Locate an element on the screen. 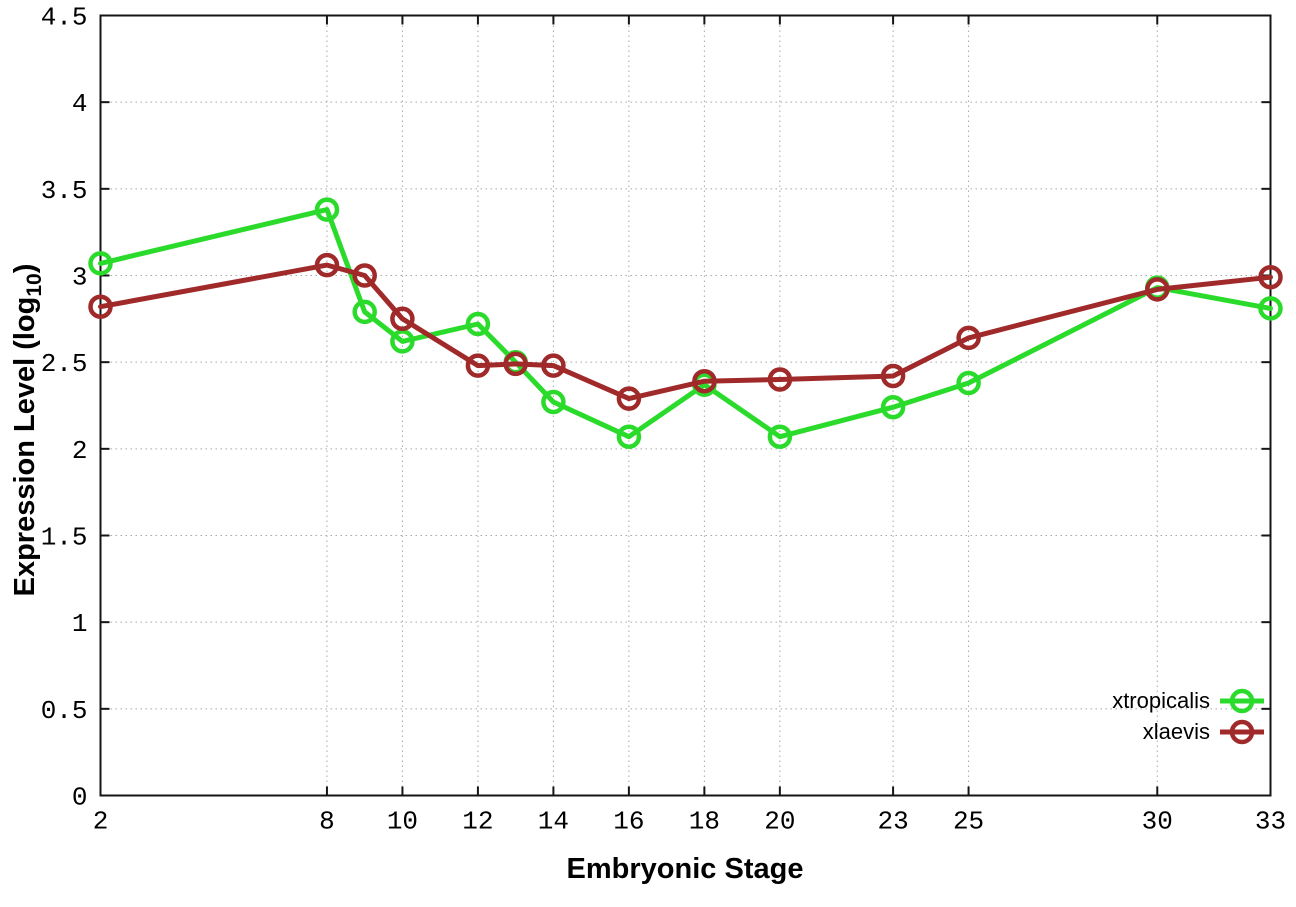 This screenshot has width=1296, height=907. y-tick-label: 0 is located at coordinates (80, 798).